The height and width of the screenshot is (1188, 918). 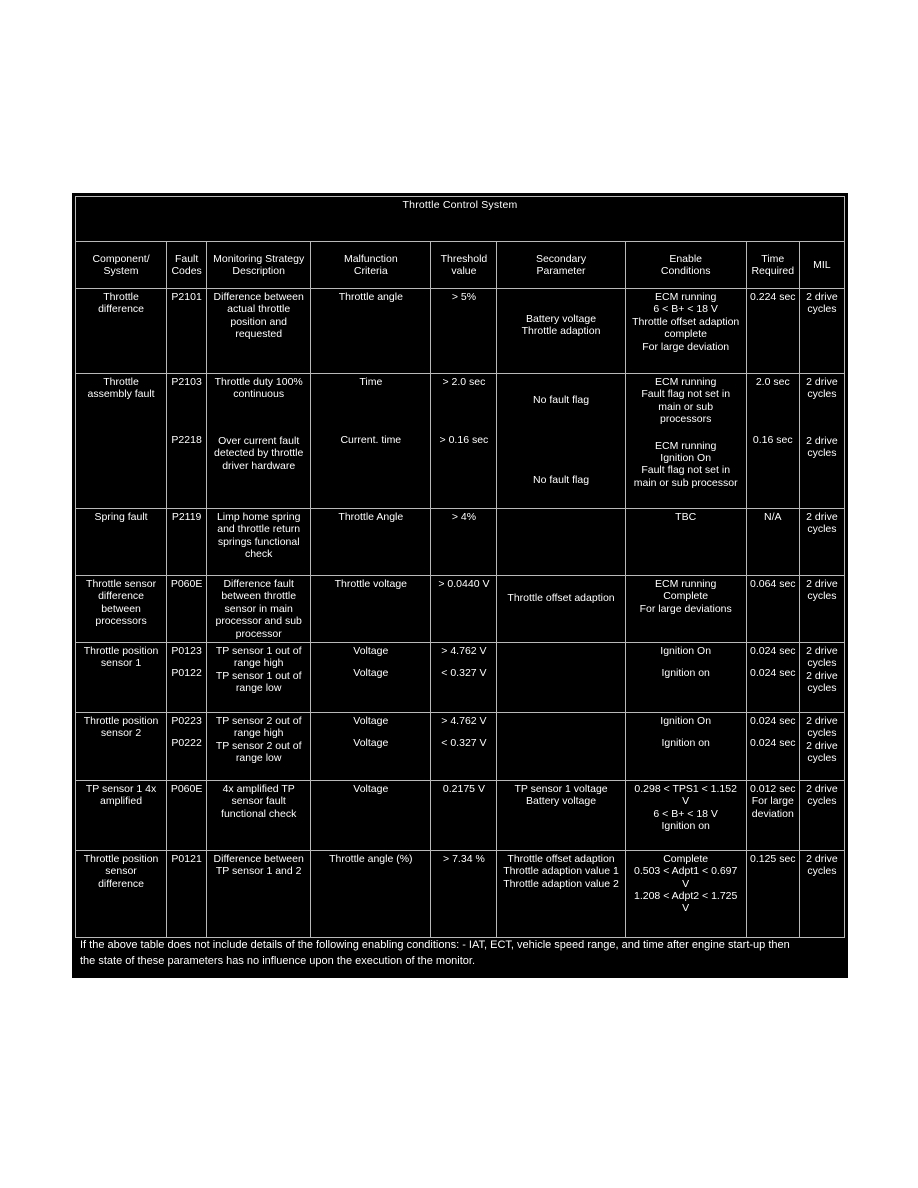 I want to click on header-line-2: Codes, so click(x=186, y=271).